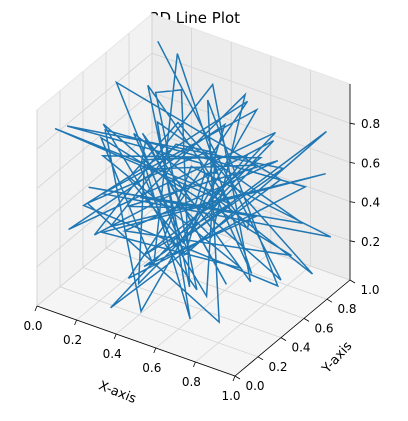 The height and width of the screenshot is (421, 408). What do you see at coordinates (254, 386) in the screenshot?
I see `y-tick-label: 0.0` at bounding box center [254, 386].